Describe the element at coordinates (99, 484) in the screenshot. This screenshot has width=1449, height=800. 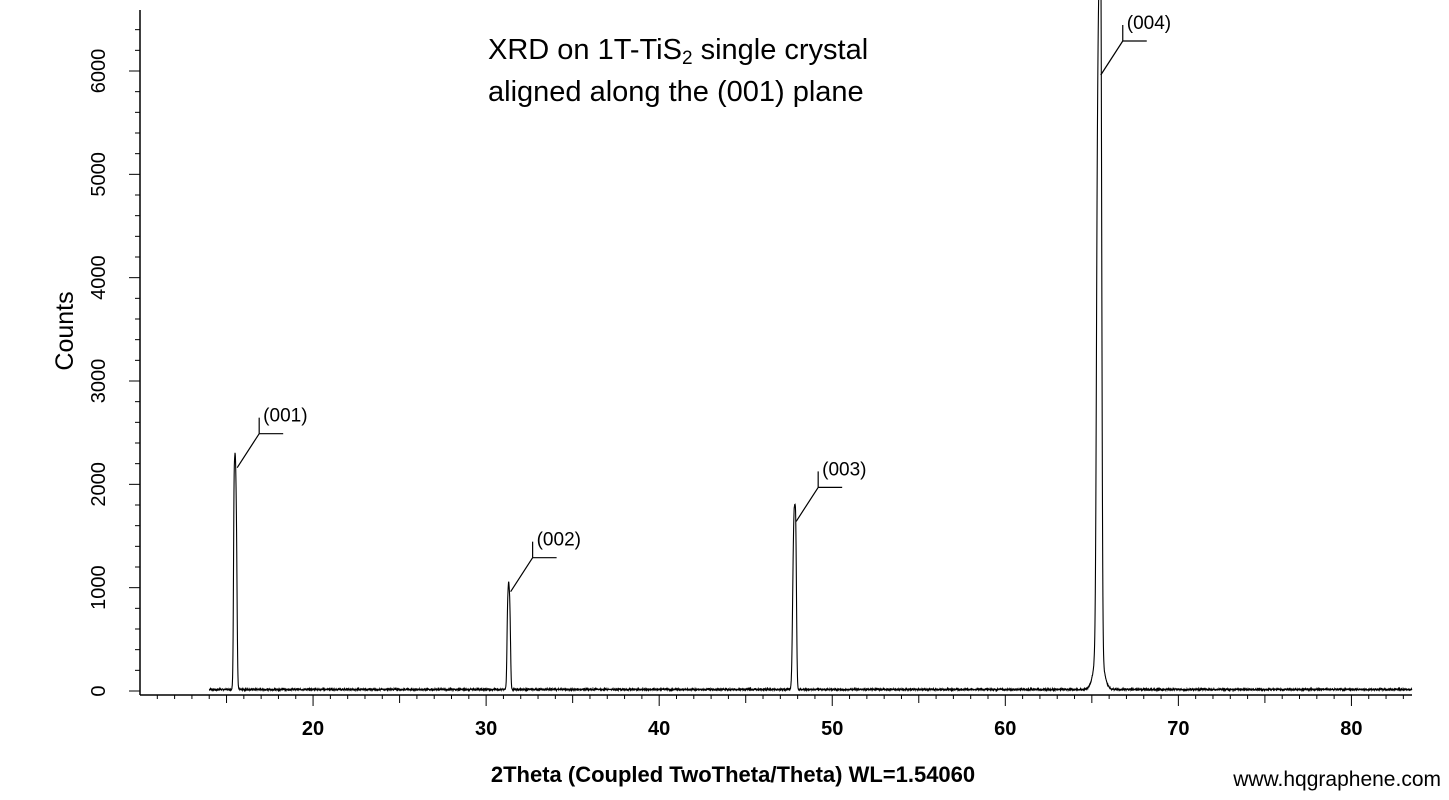
I see `y-tick-label: 2000` at that location.